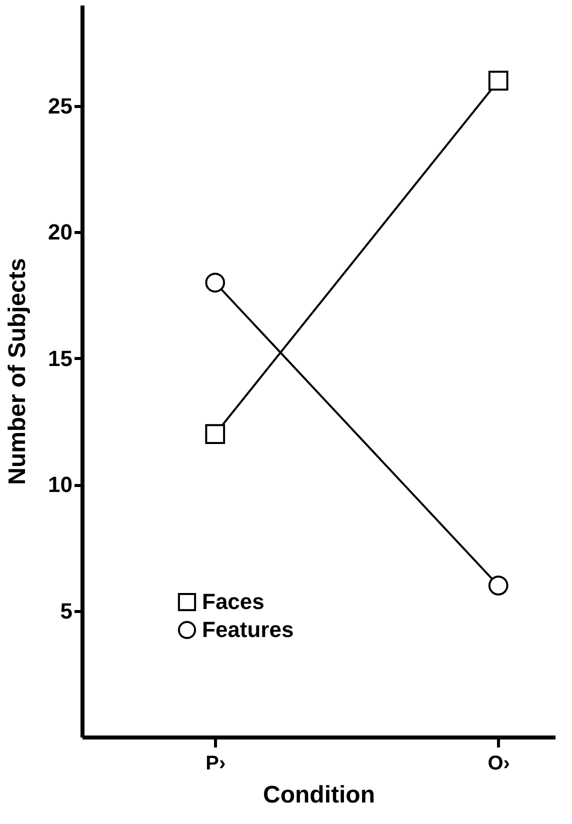 This screenshot has width=572, height=824. I want to click on y-tick-label: 15, so click(60, 358).